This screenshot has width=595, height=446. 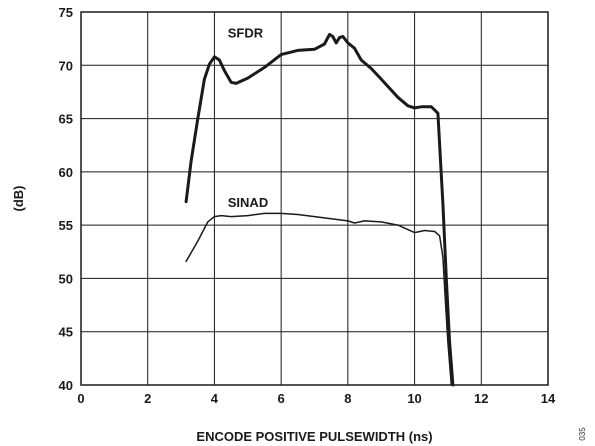 I want to click on y-axis-label: (dB), so click(x=18, y=199).